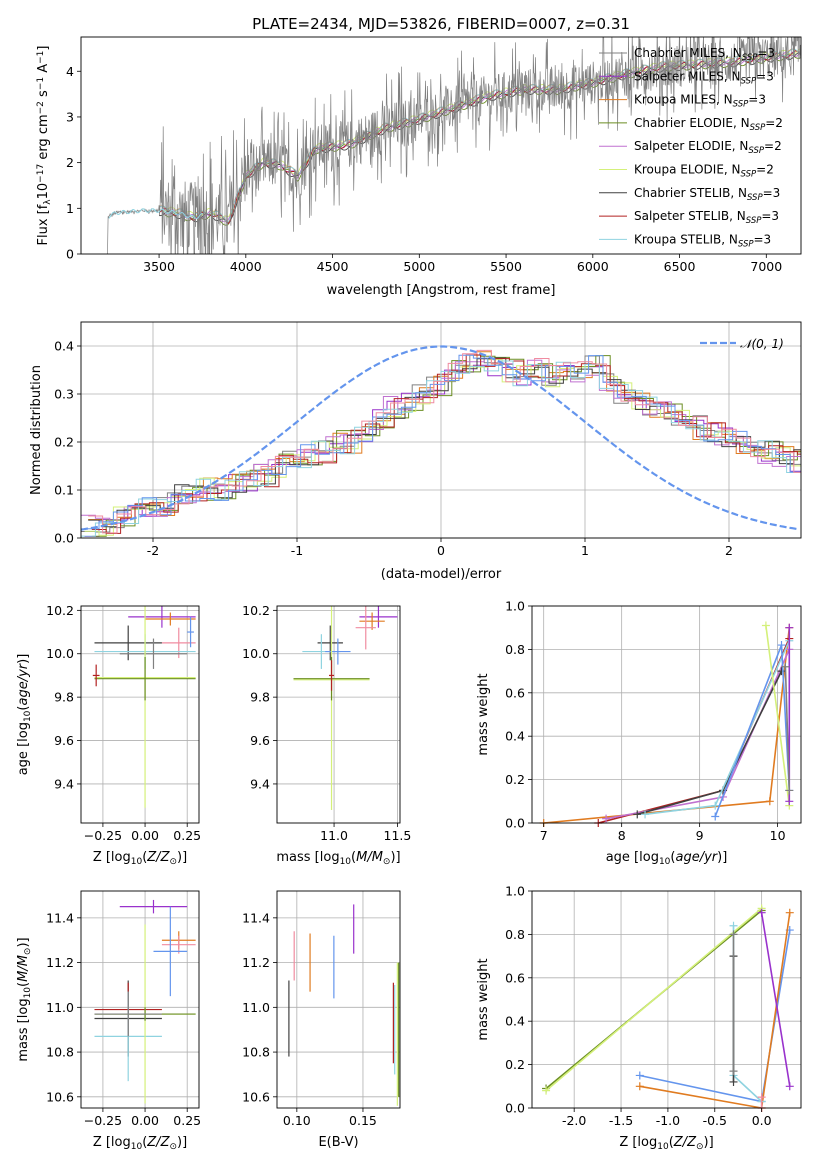 The width and height of the screenshot is (819, 1170). What do you see at coordinates (483, 999) in the screenshot?
I see `y-axis-label: mass weight` at bounding box center [483, 999].